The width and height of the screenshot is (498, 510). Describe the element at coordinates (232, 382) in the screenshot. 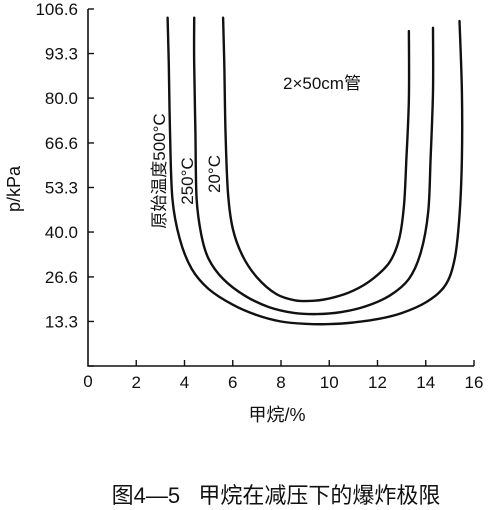

I see `x-tick-label: 6` at that location.